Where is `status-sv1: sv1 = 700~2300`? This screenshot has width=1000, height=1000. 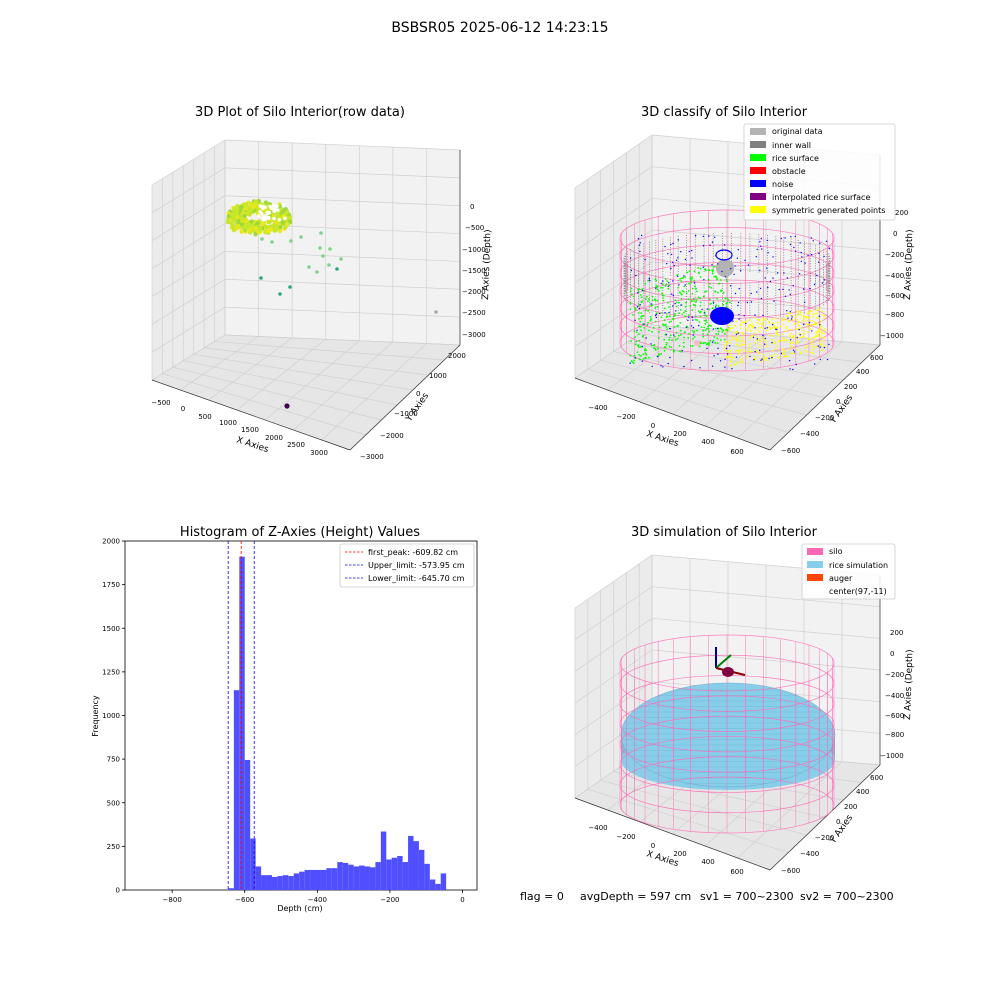
status-sv1: sv1 = 700~2300 is located at coordinates (747, 896).